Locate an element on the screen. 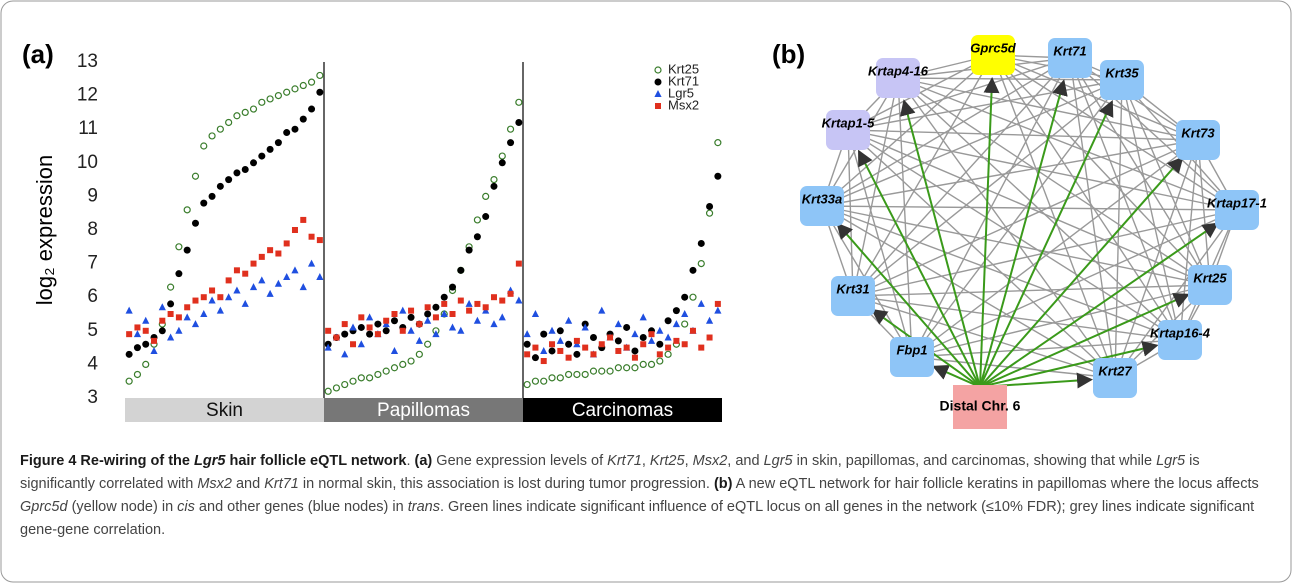 Image resolution: width=1293 pixels, height=584 pixels. caption-text: and is located at coordinates (248, 484).